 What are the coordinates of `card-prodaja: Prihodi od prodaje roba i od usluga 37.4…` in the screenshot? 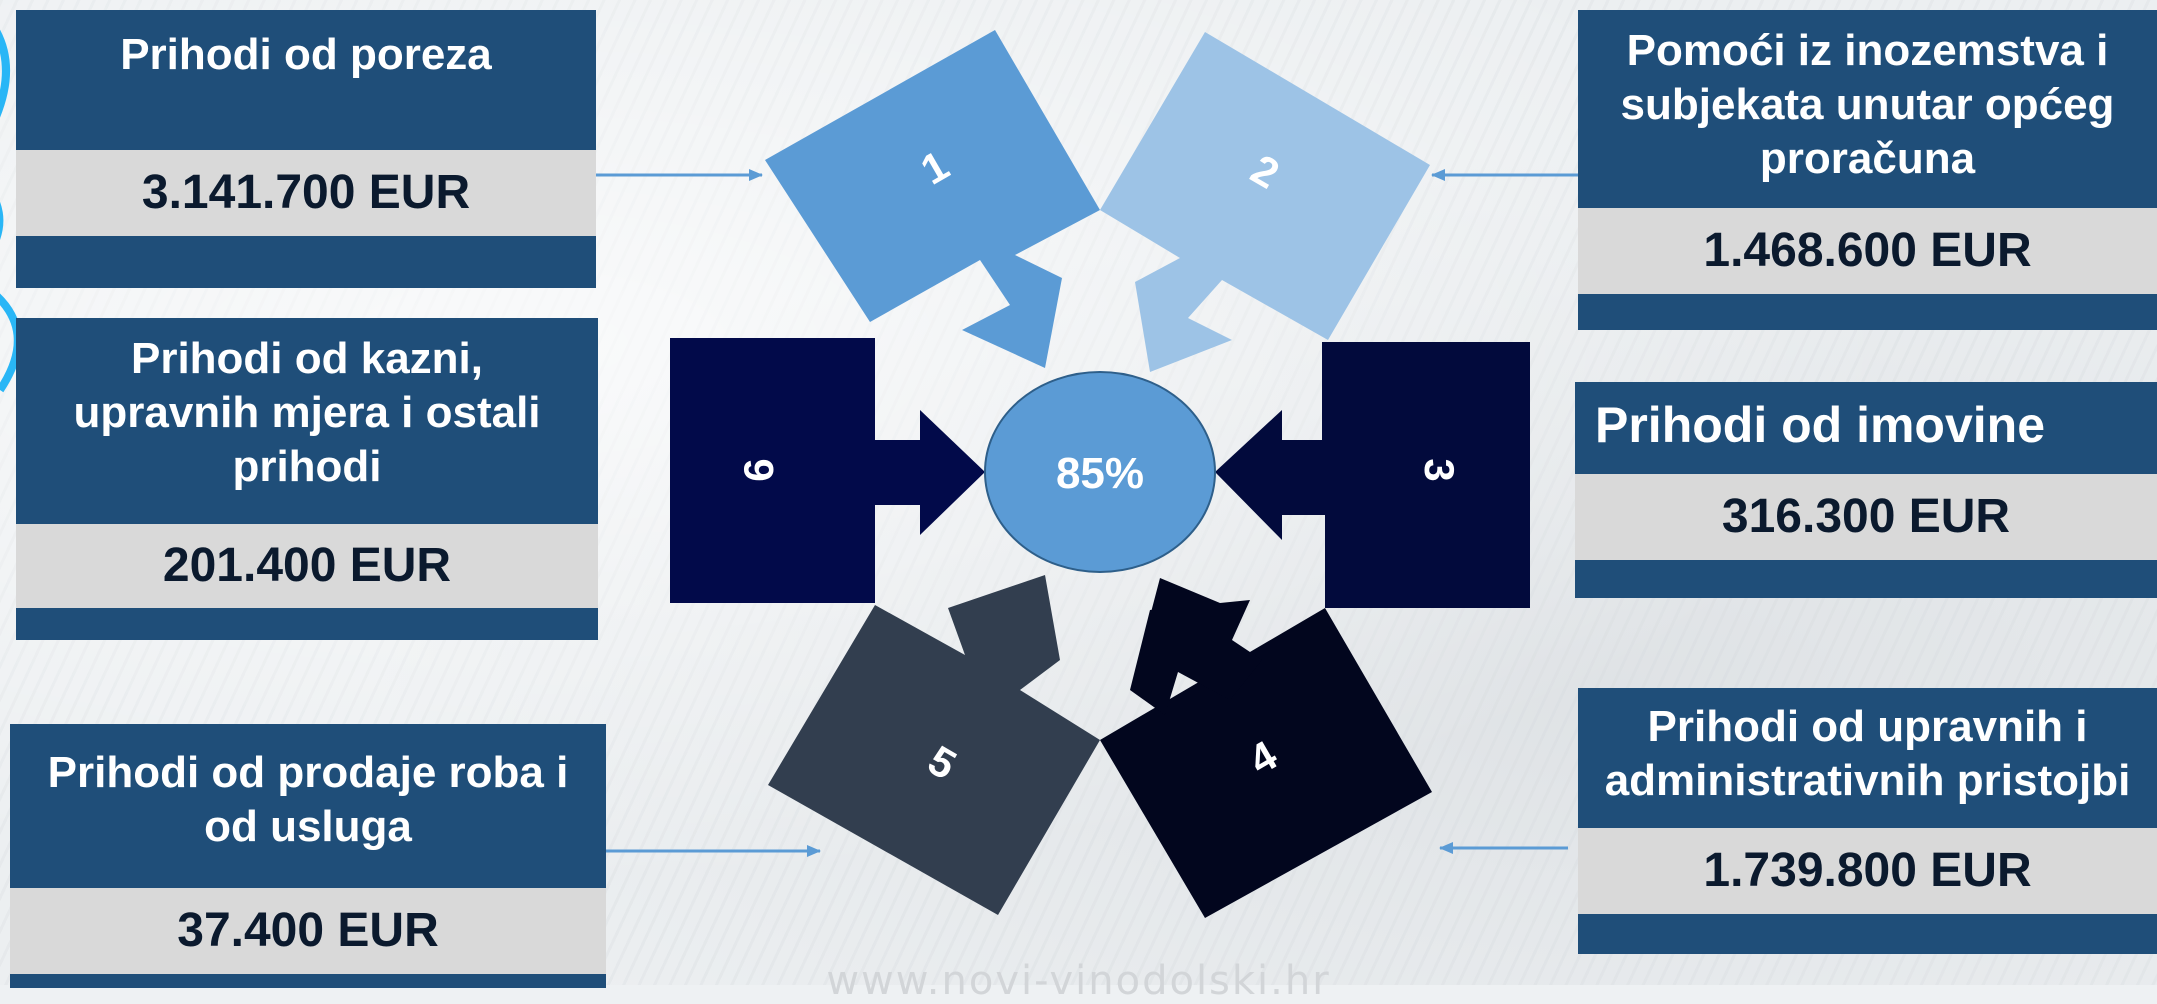 It's located at (308, 856).